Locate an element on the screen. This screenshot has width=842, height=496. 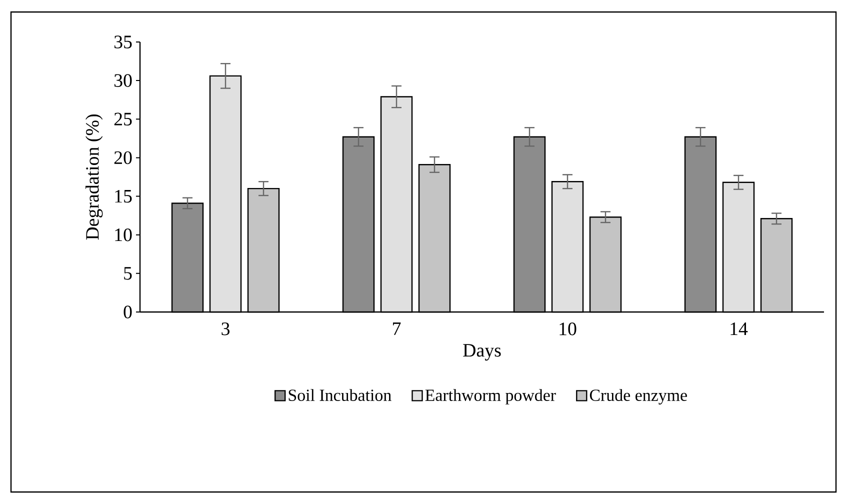
y-tick-label: 10 is located at coordinates (123, 235).